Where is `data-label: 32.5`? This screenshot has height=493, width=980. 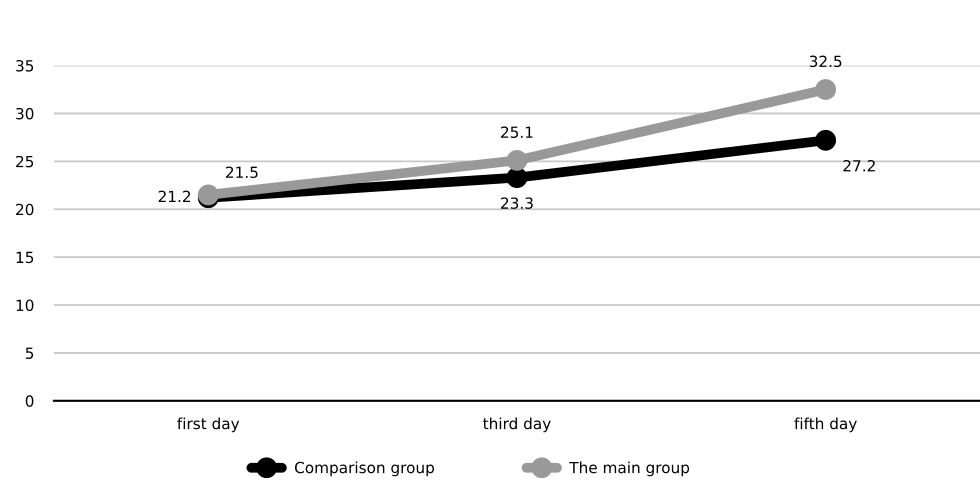 data-label: 32.5 is located at coordinates (826, 62).